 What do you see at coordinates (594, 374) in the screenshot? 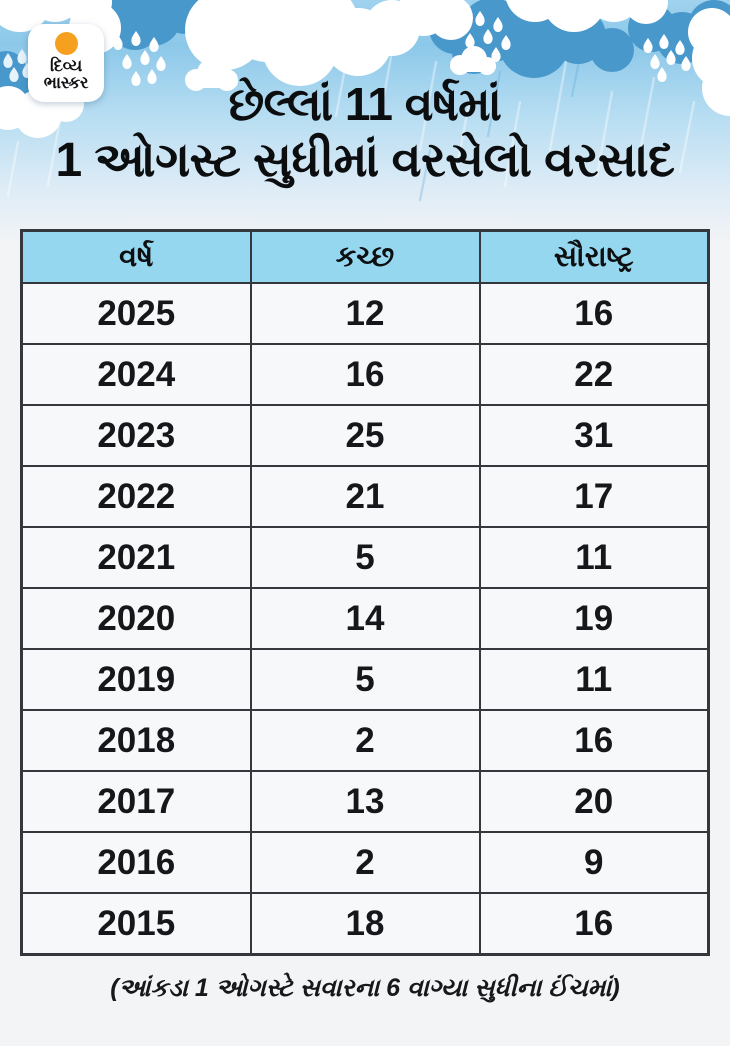
I see `saurashtra-cell: 22` at bounding box center [594, 374].